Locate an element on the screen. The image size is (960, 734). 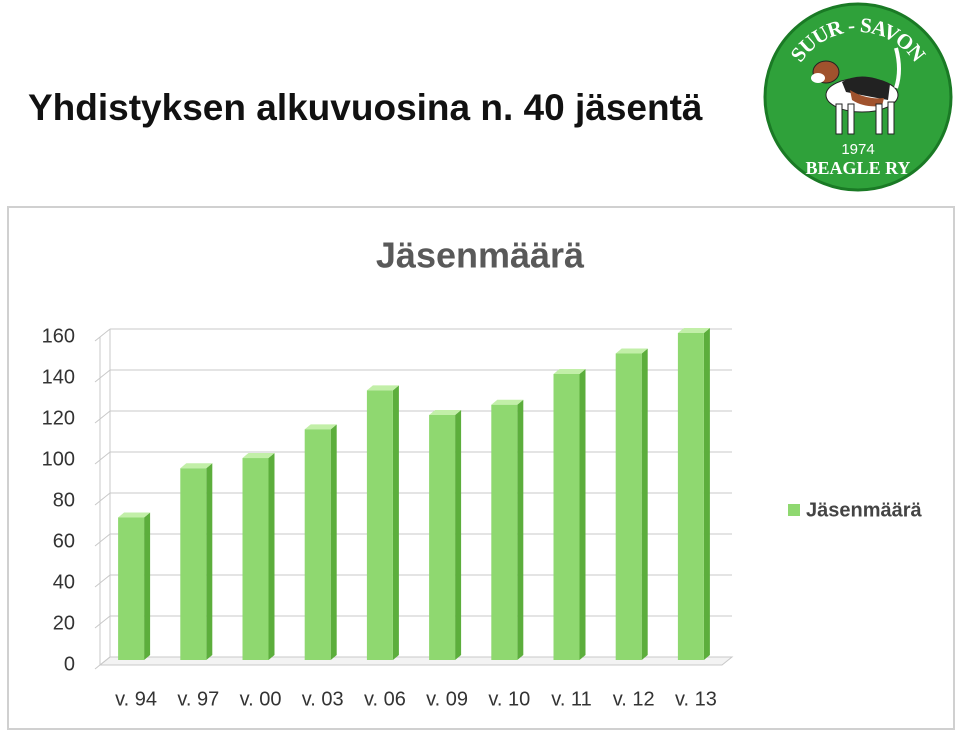
chart-title: Jäsenmäärä is located at coordinates (480, 255).